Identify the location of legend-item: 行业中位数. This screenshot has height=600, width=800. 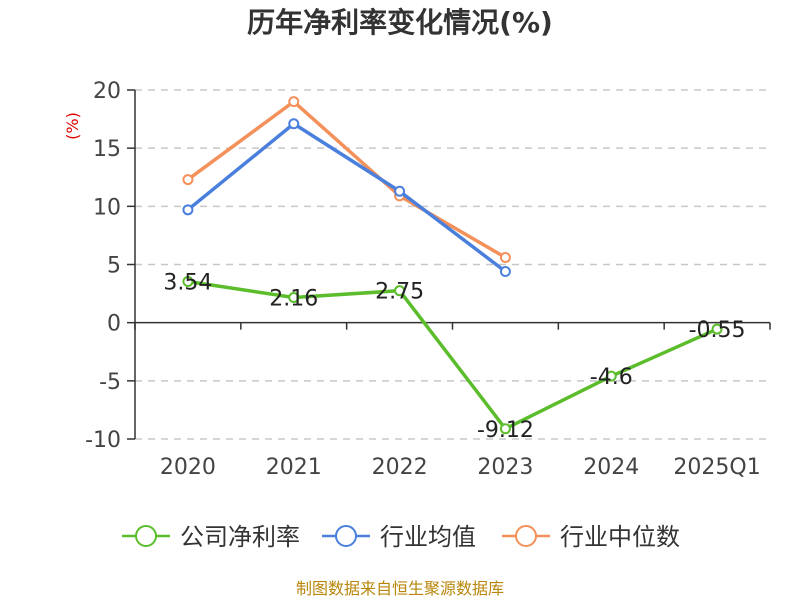
(591, 537).